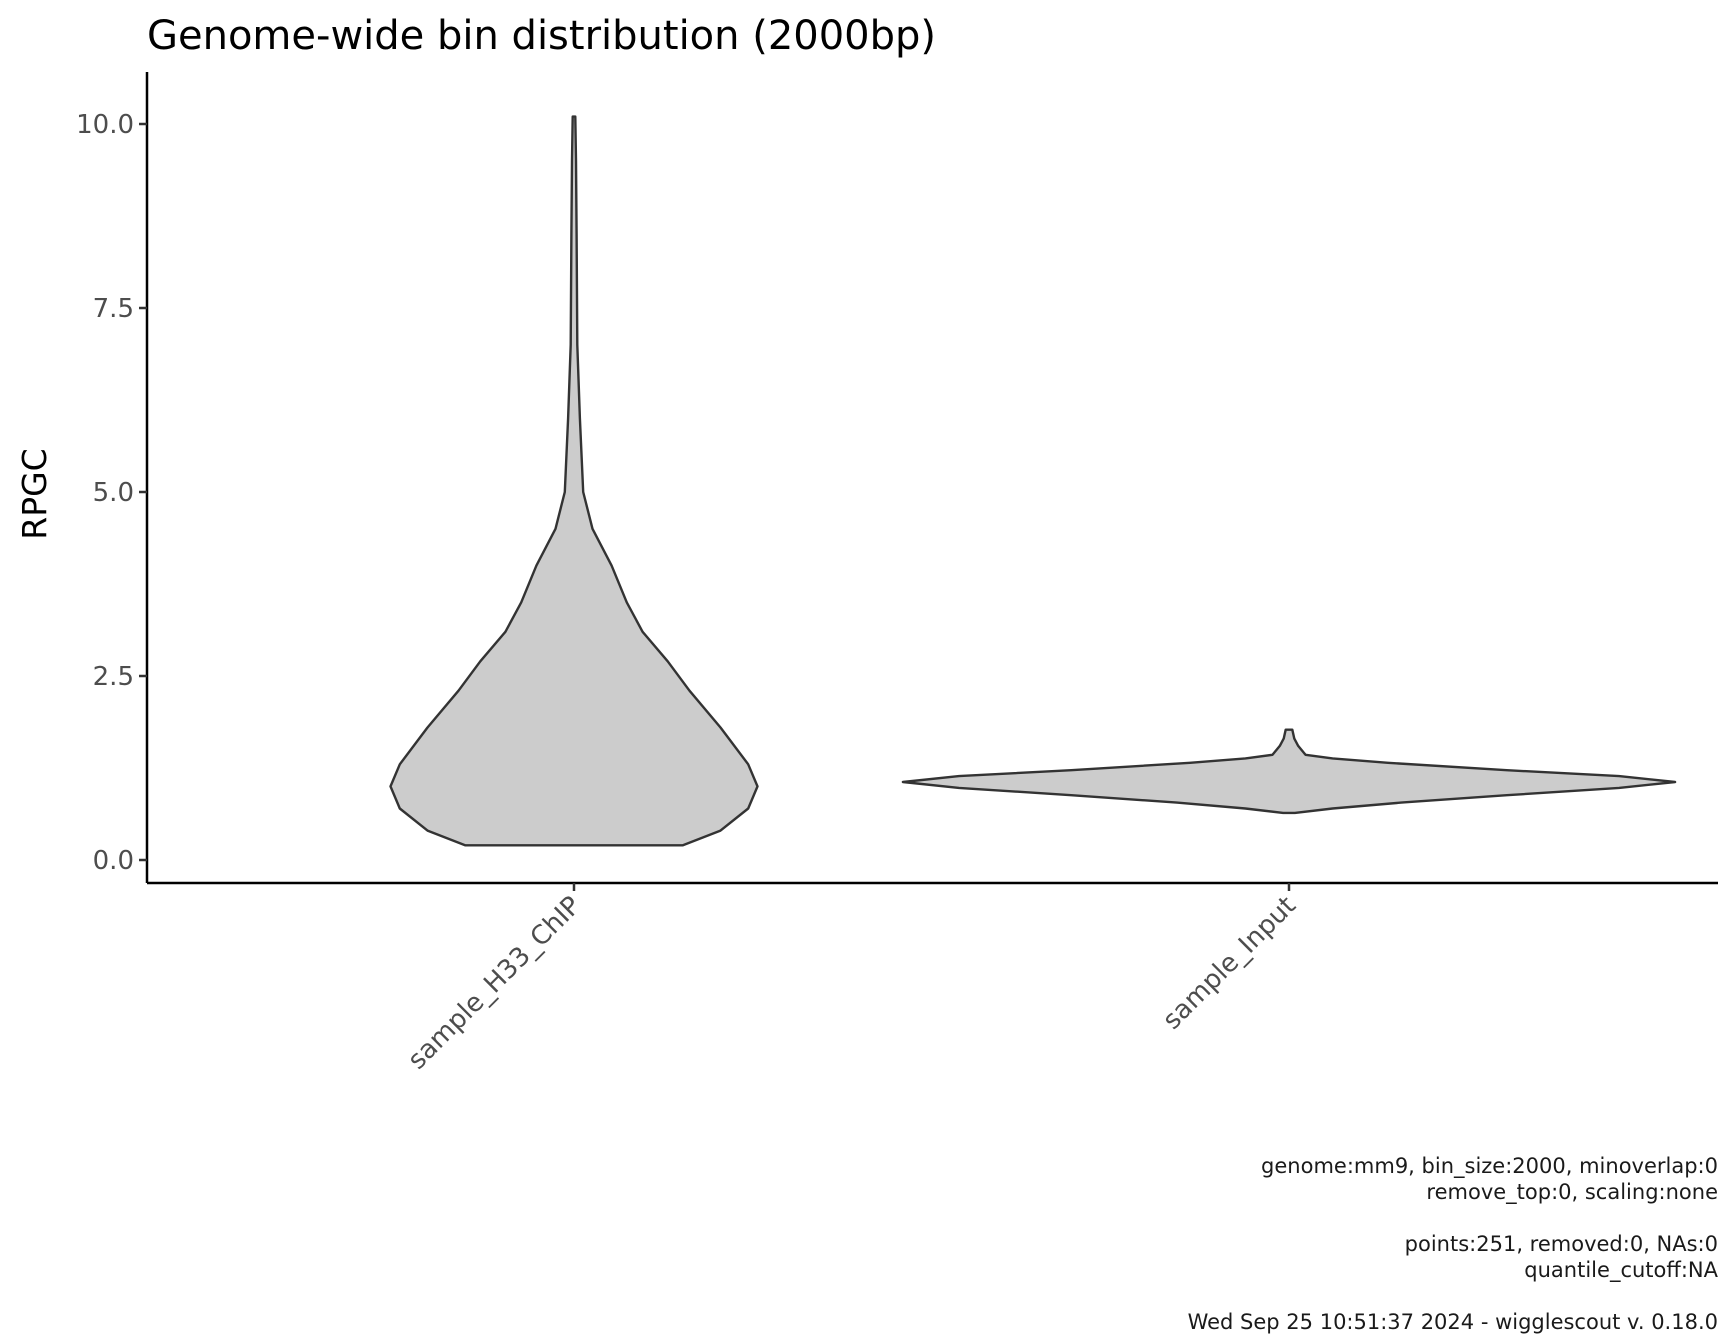 Image resolution: width=1728 pixels, height=1344 pixels. I want to click on y-tick-label: 7.5, so click(113, 309).